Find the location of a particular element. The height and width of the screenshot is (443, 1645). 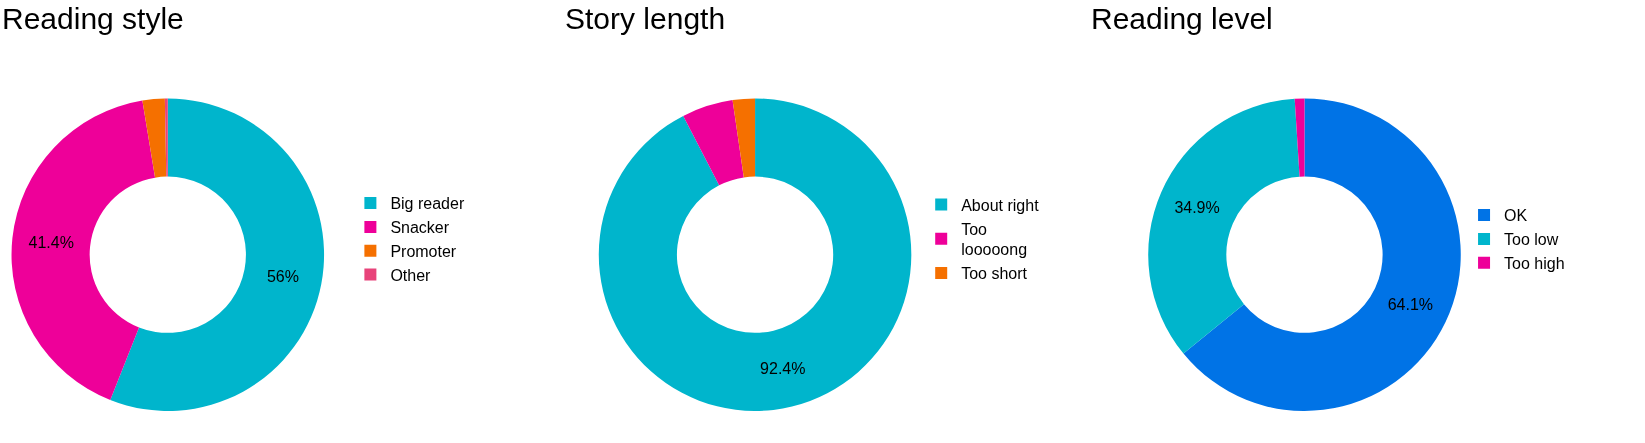

chart-title: Reading style is located at coordinates (93, 18).